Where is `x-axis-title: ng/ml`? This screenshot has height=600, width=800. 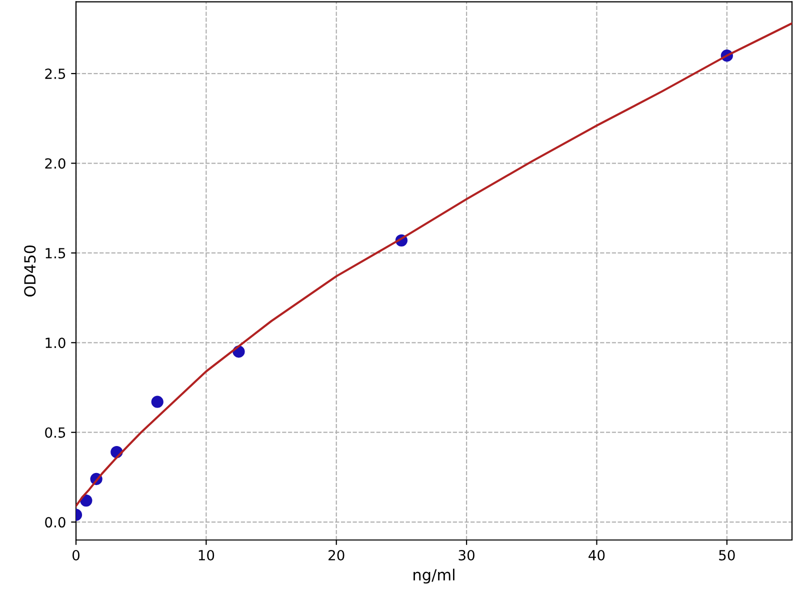
x-axis-title: ng/ml is located at coordinates (434, 576).